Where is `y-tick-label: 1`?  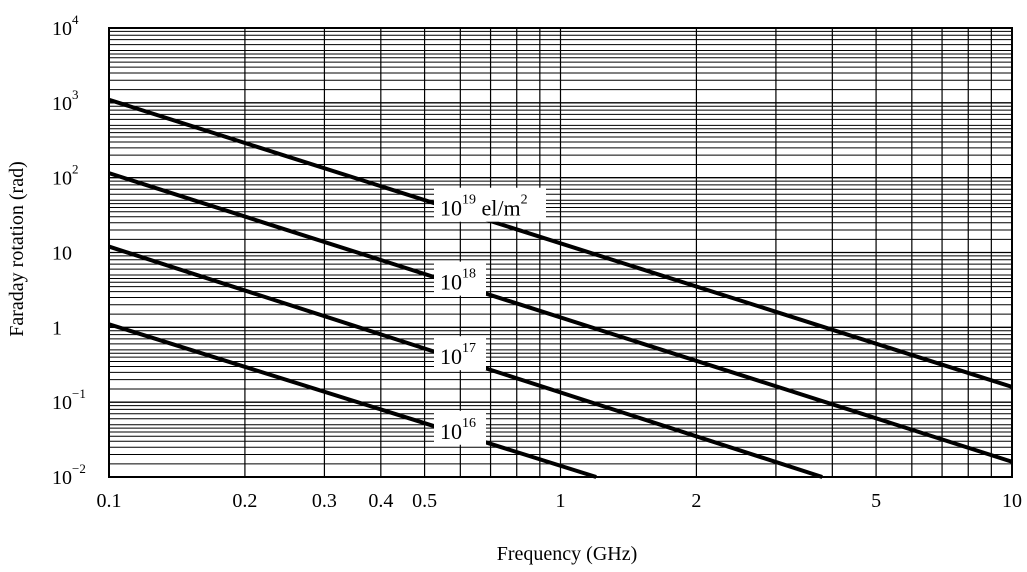 y-tick-label: 1 is located at coordinates (57, 328).